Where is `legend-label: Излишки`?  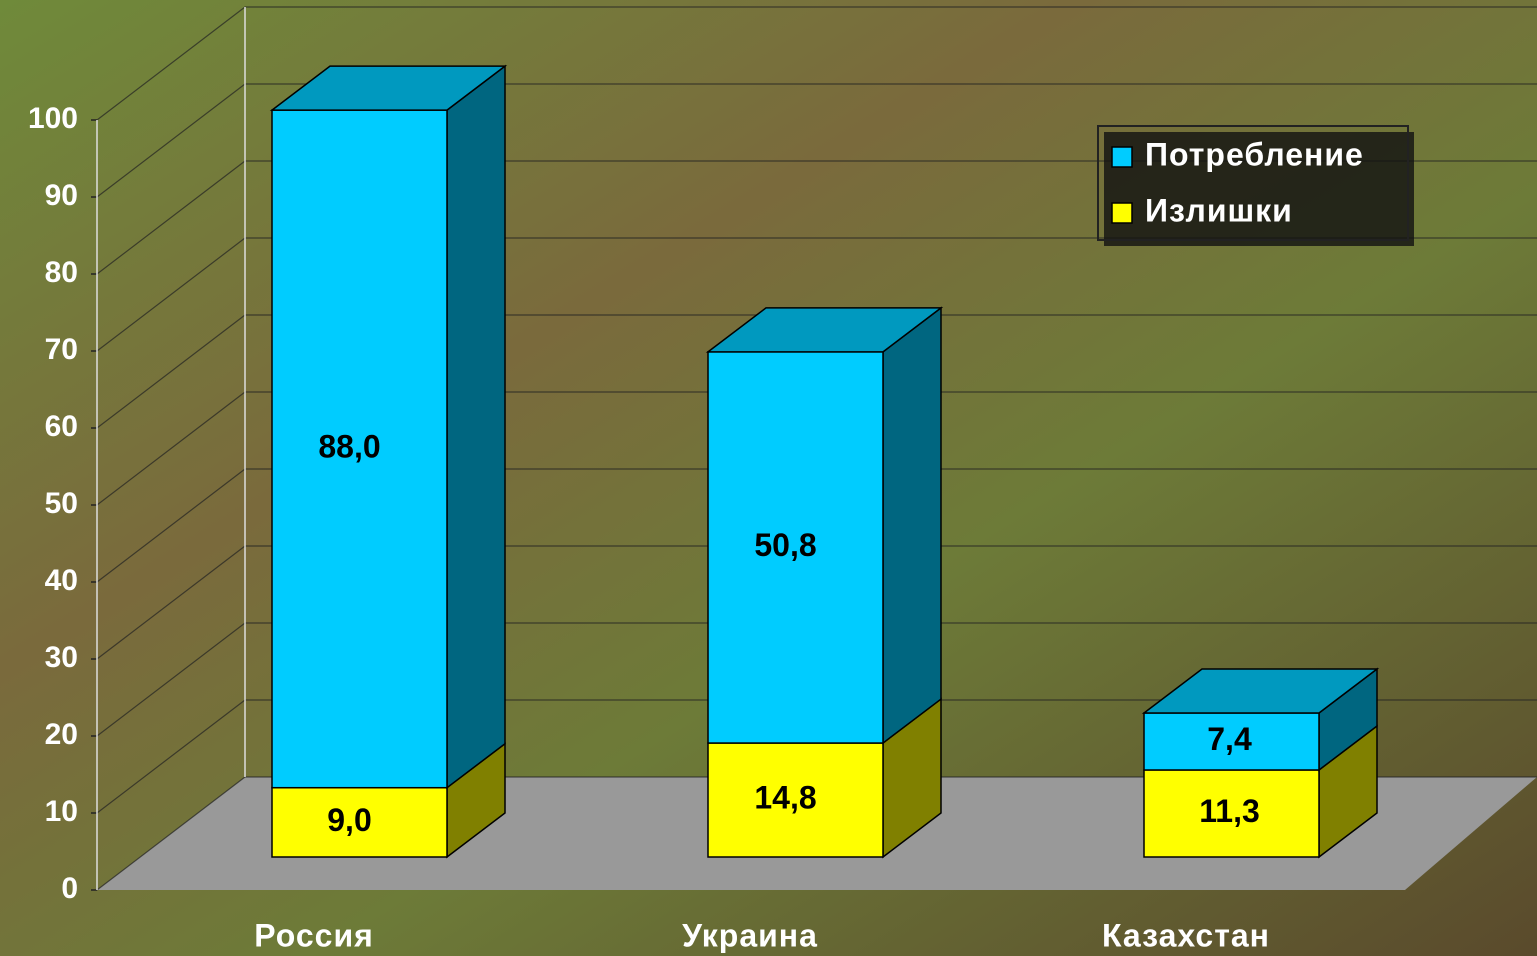
legend-label: Излишки is located at coordinates (1219, 210).